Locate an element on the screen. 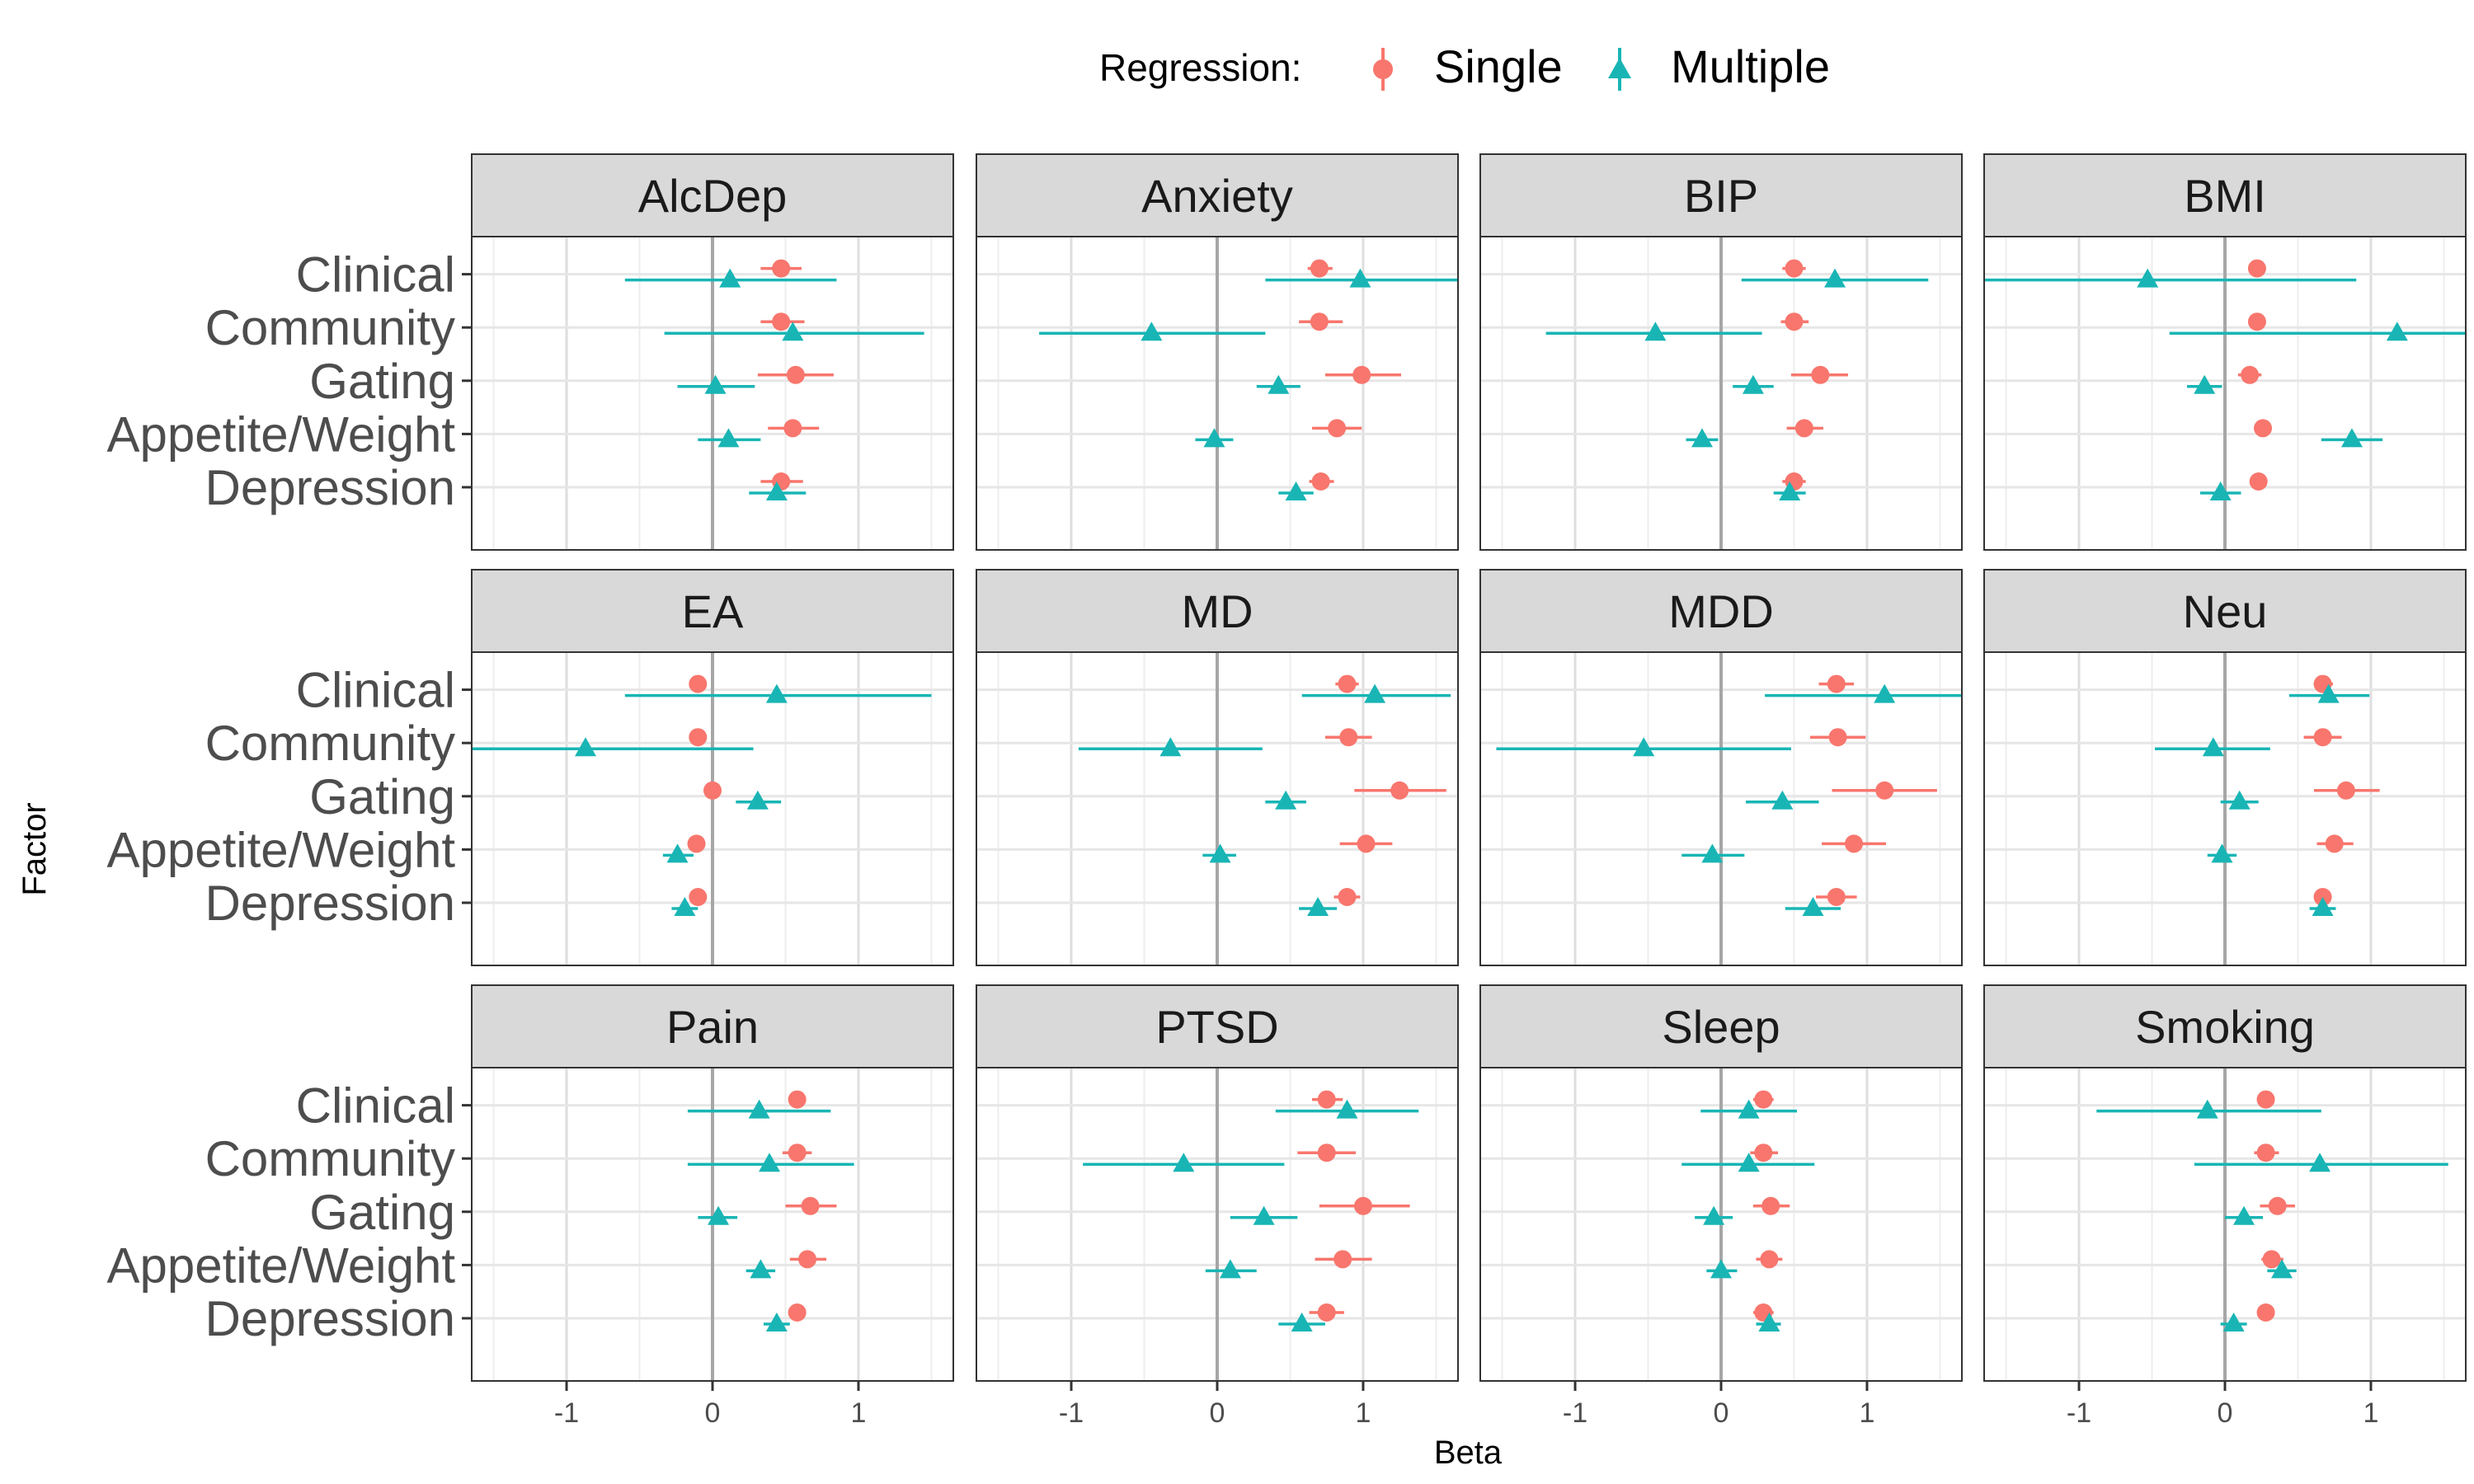 This screenshot has height=1484, width=2474. panel-title: PTSD is located at coordinates (1216, 1027).